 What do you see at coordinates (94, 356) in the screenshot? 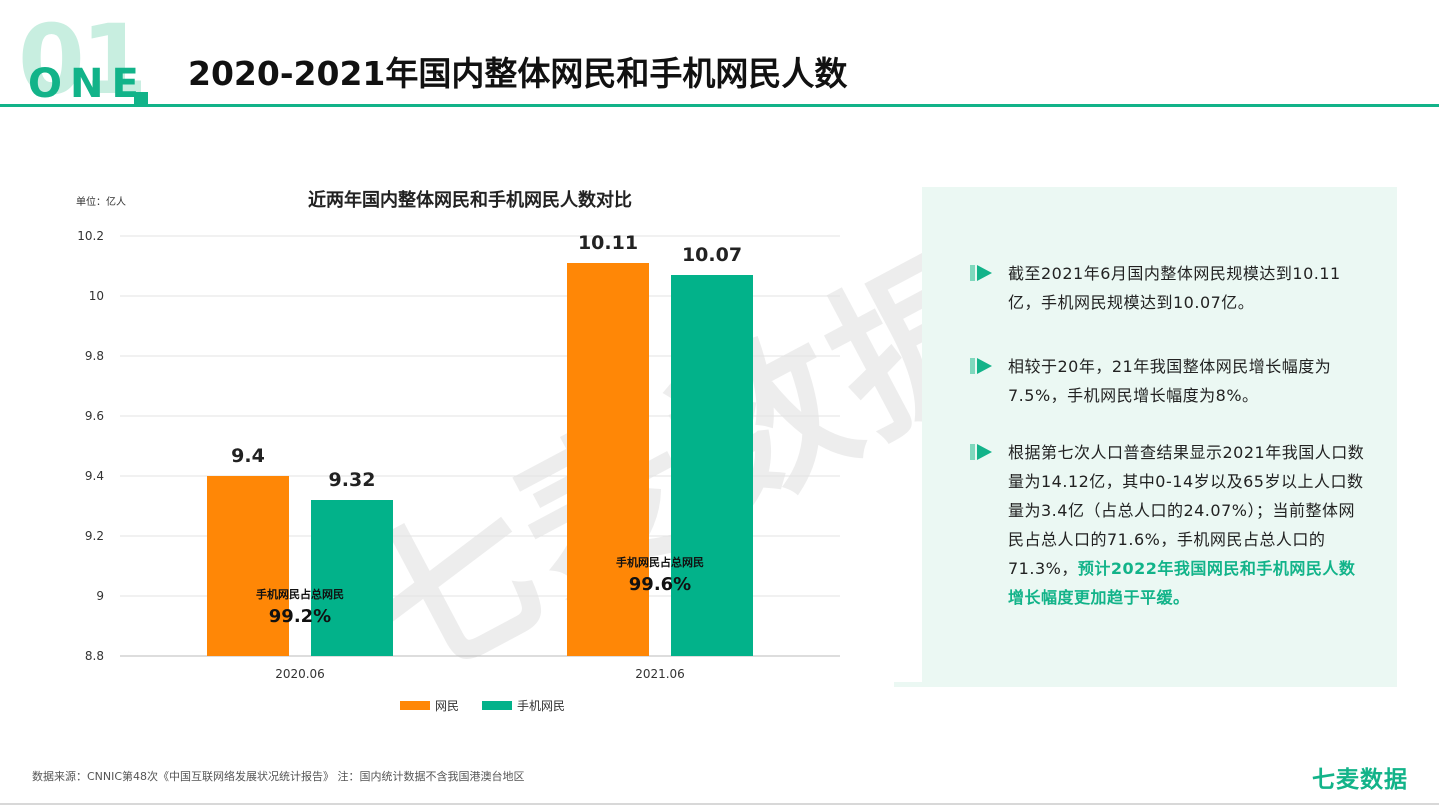
I see `y-tick-label: 9.8` at bounding box center [94, 356].